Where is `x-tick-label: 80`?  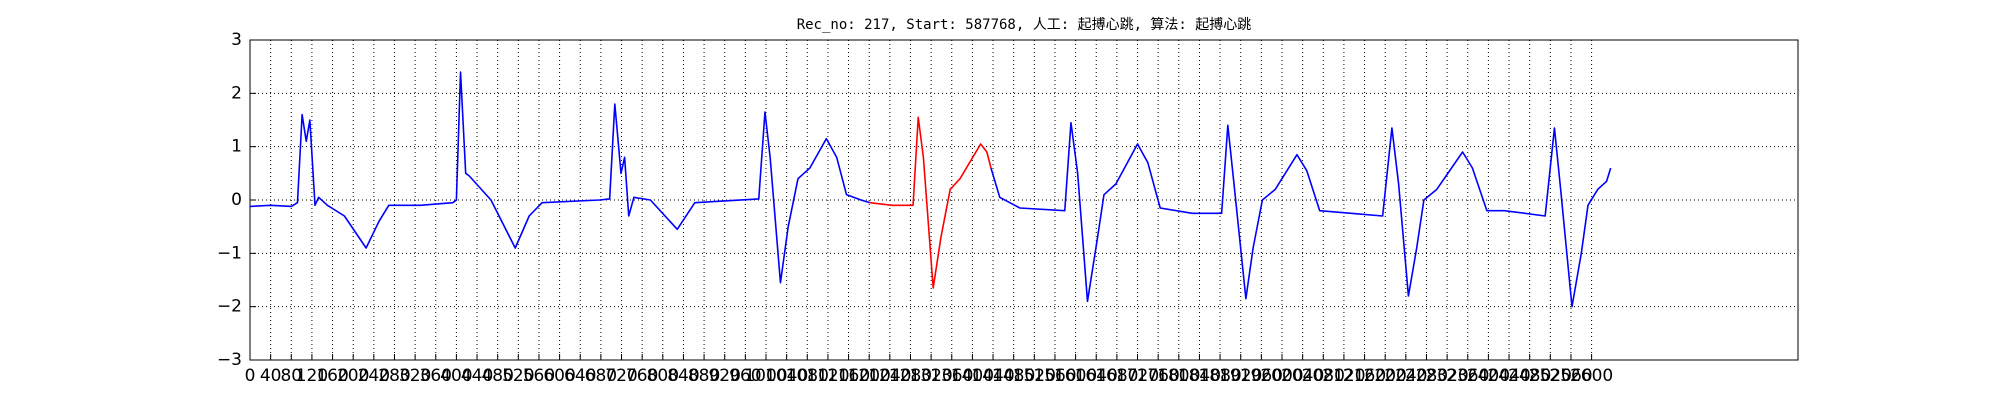 x-tick-label: 80 is located at coordinates (291, 376).